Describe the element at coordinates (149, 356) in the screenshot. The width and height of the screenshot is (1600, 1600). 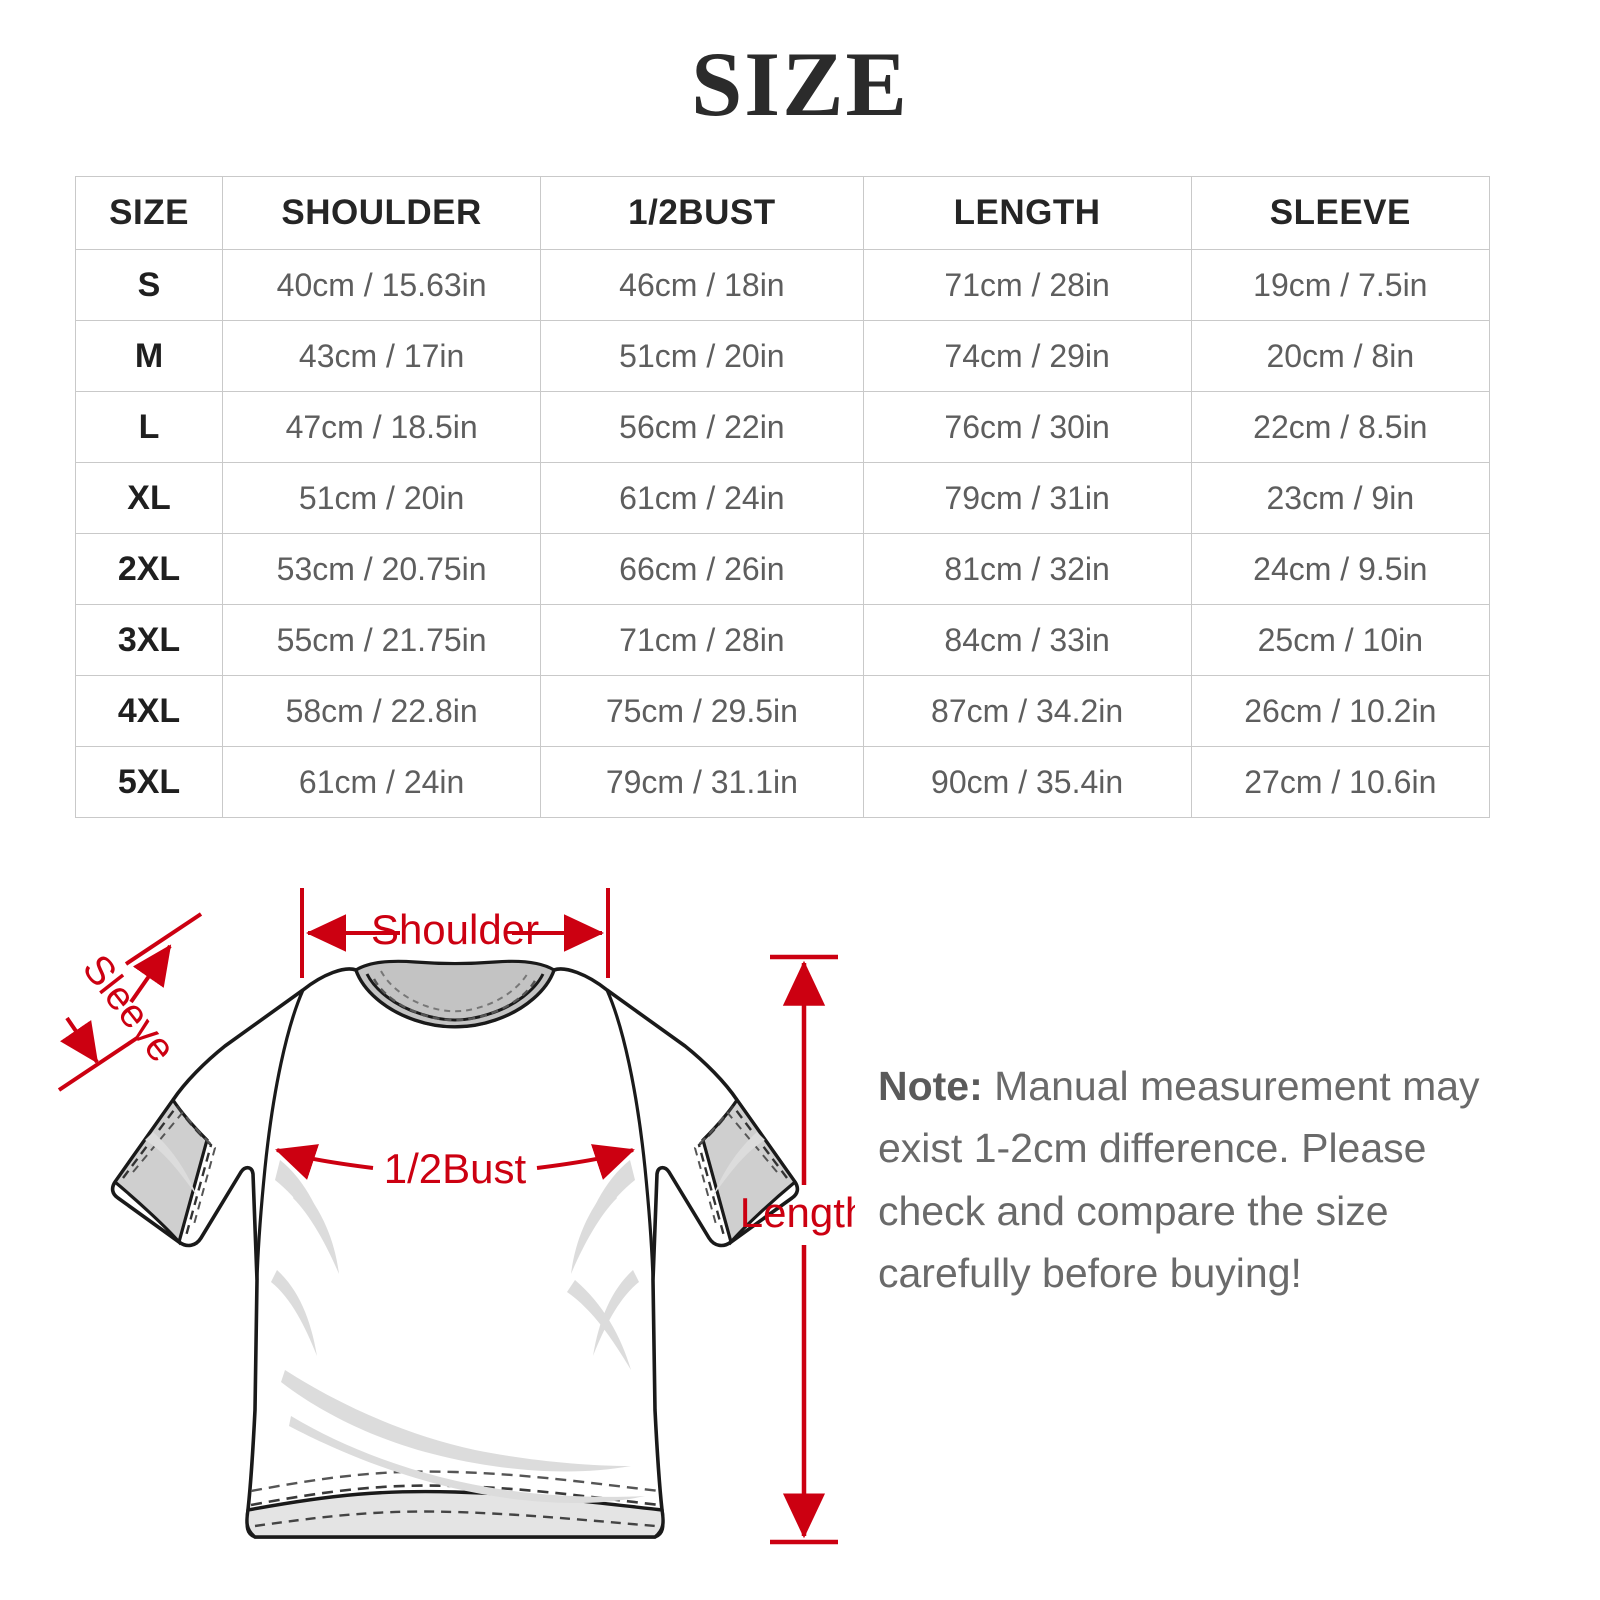
I see `cell-size: M` at that location.